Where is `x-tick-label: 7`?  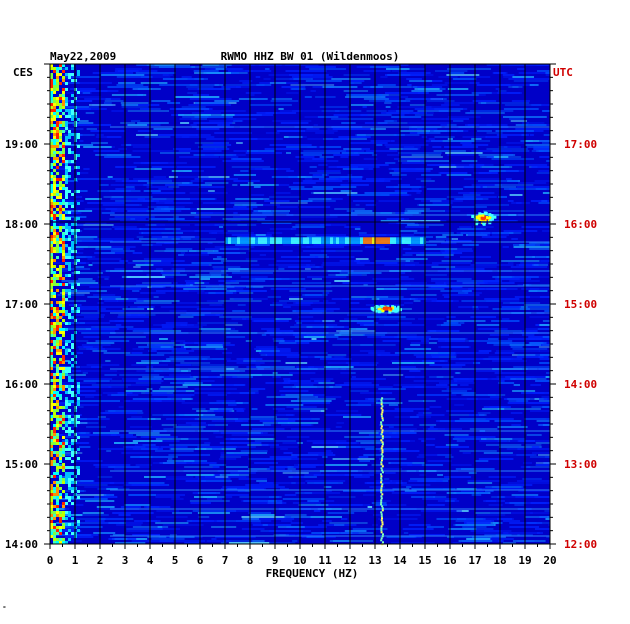
x-tick-label: 7 is located at coordinates (225, 560).